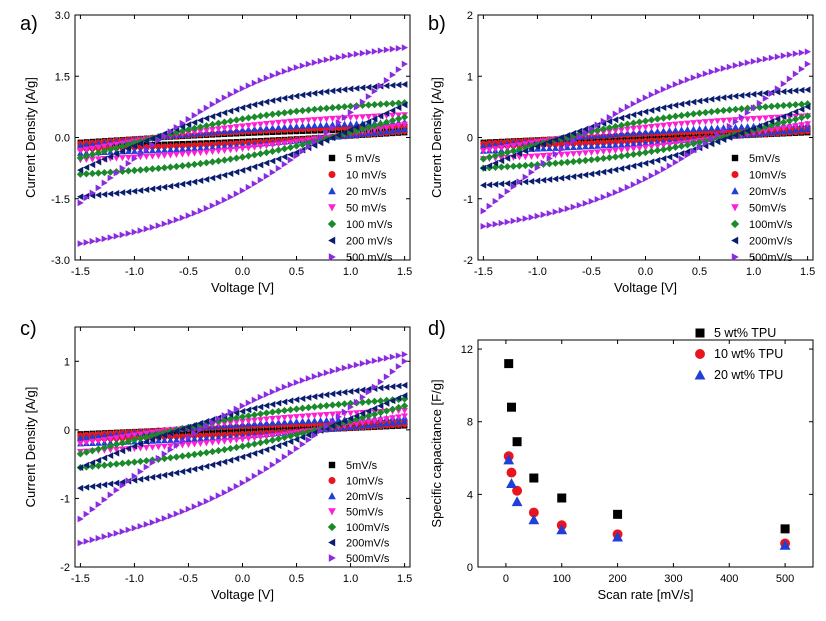 The image size is (826, 621). What do you see at coordinates (365, 497) in the screenshot?
I see `legend-label: 20mV/s` at bounding box center [365, 497].